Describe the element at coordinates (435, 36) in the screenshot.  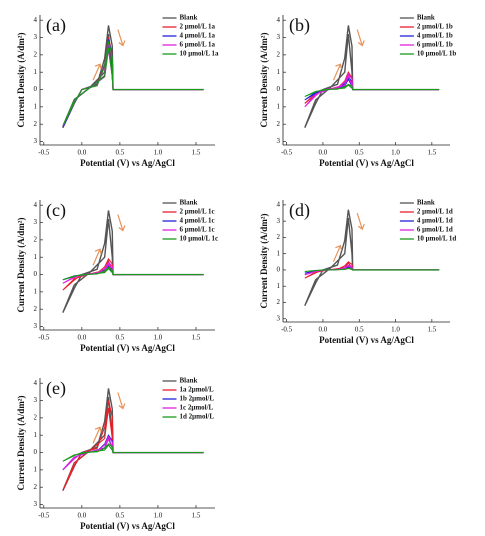
I see `legend-label: 4 μmol/L 1b` at that location.